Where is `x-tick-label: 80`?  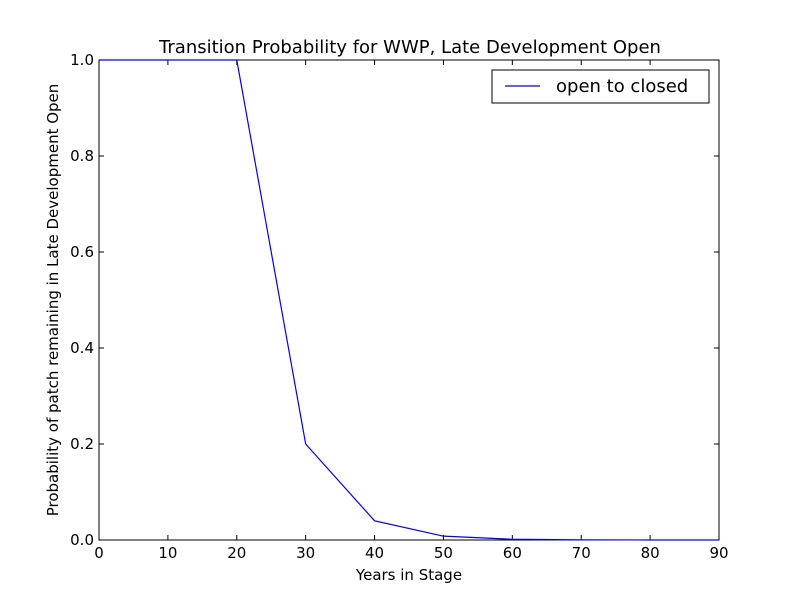 x-tick-label: 80 is located at coordinates (650, 553).